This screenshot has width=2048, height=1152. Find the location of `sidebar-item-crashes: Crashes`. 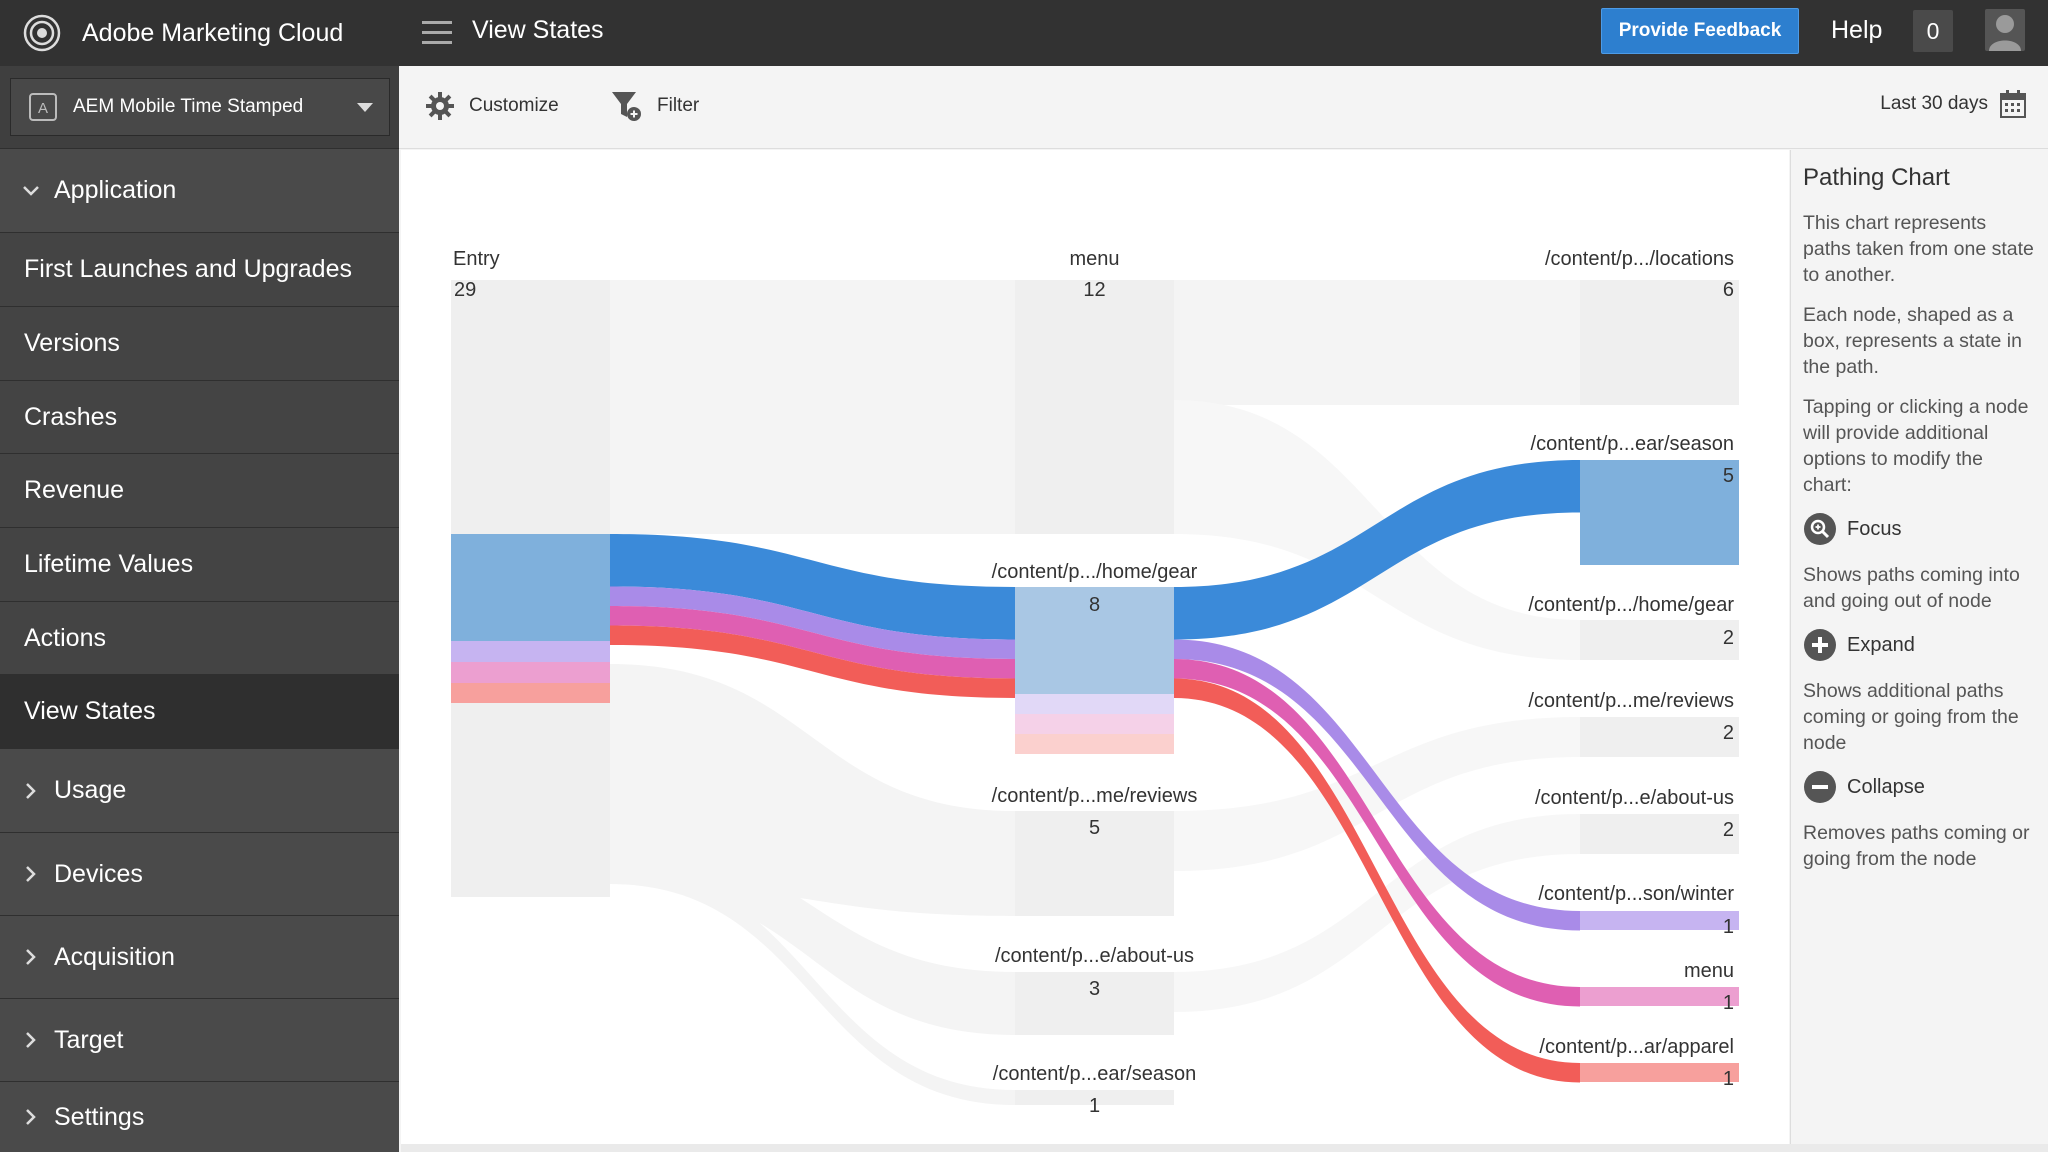

sidebar-item-crashes: Crashes is located at coordinates (199, 416).